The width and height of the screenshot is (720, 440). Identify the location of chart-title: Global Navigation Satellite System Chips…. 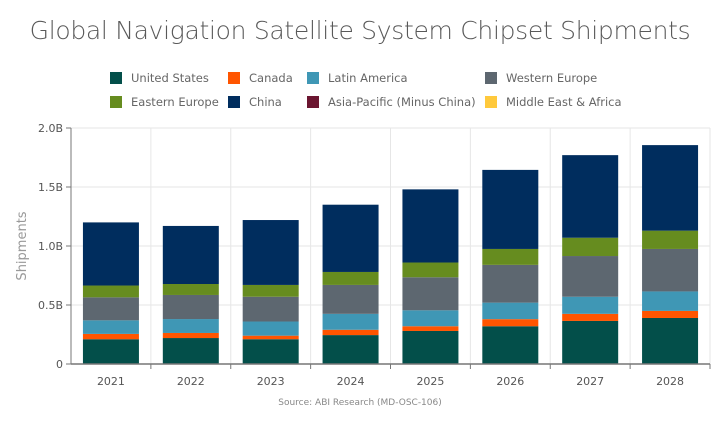
(360, 30).